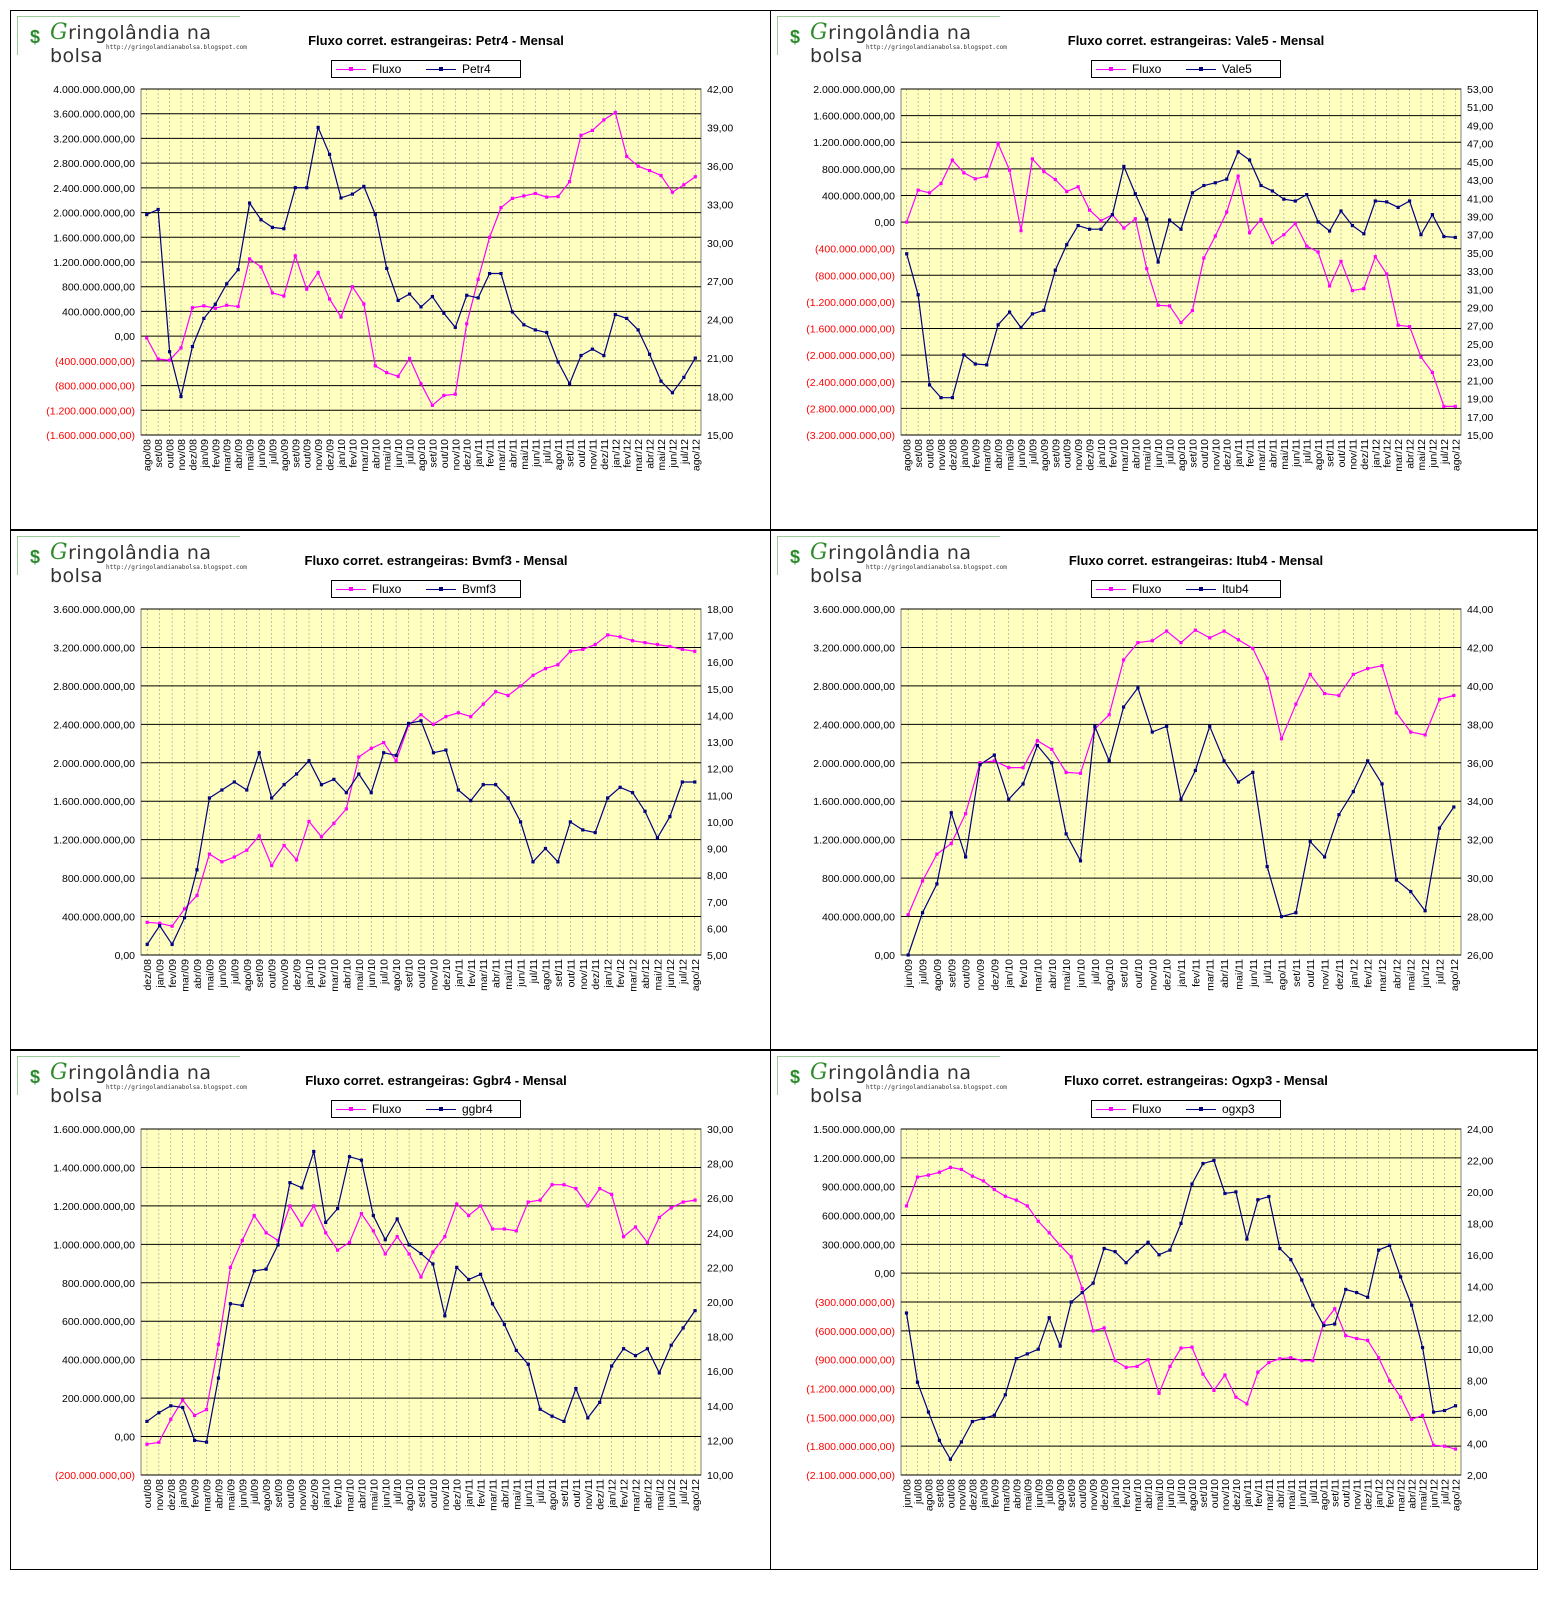  Describe the element at coordinates (1237, 69) in the screenshot. I see `legend-label: Vale5` at that location.